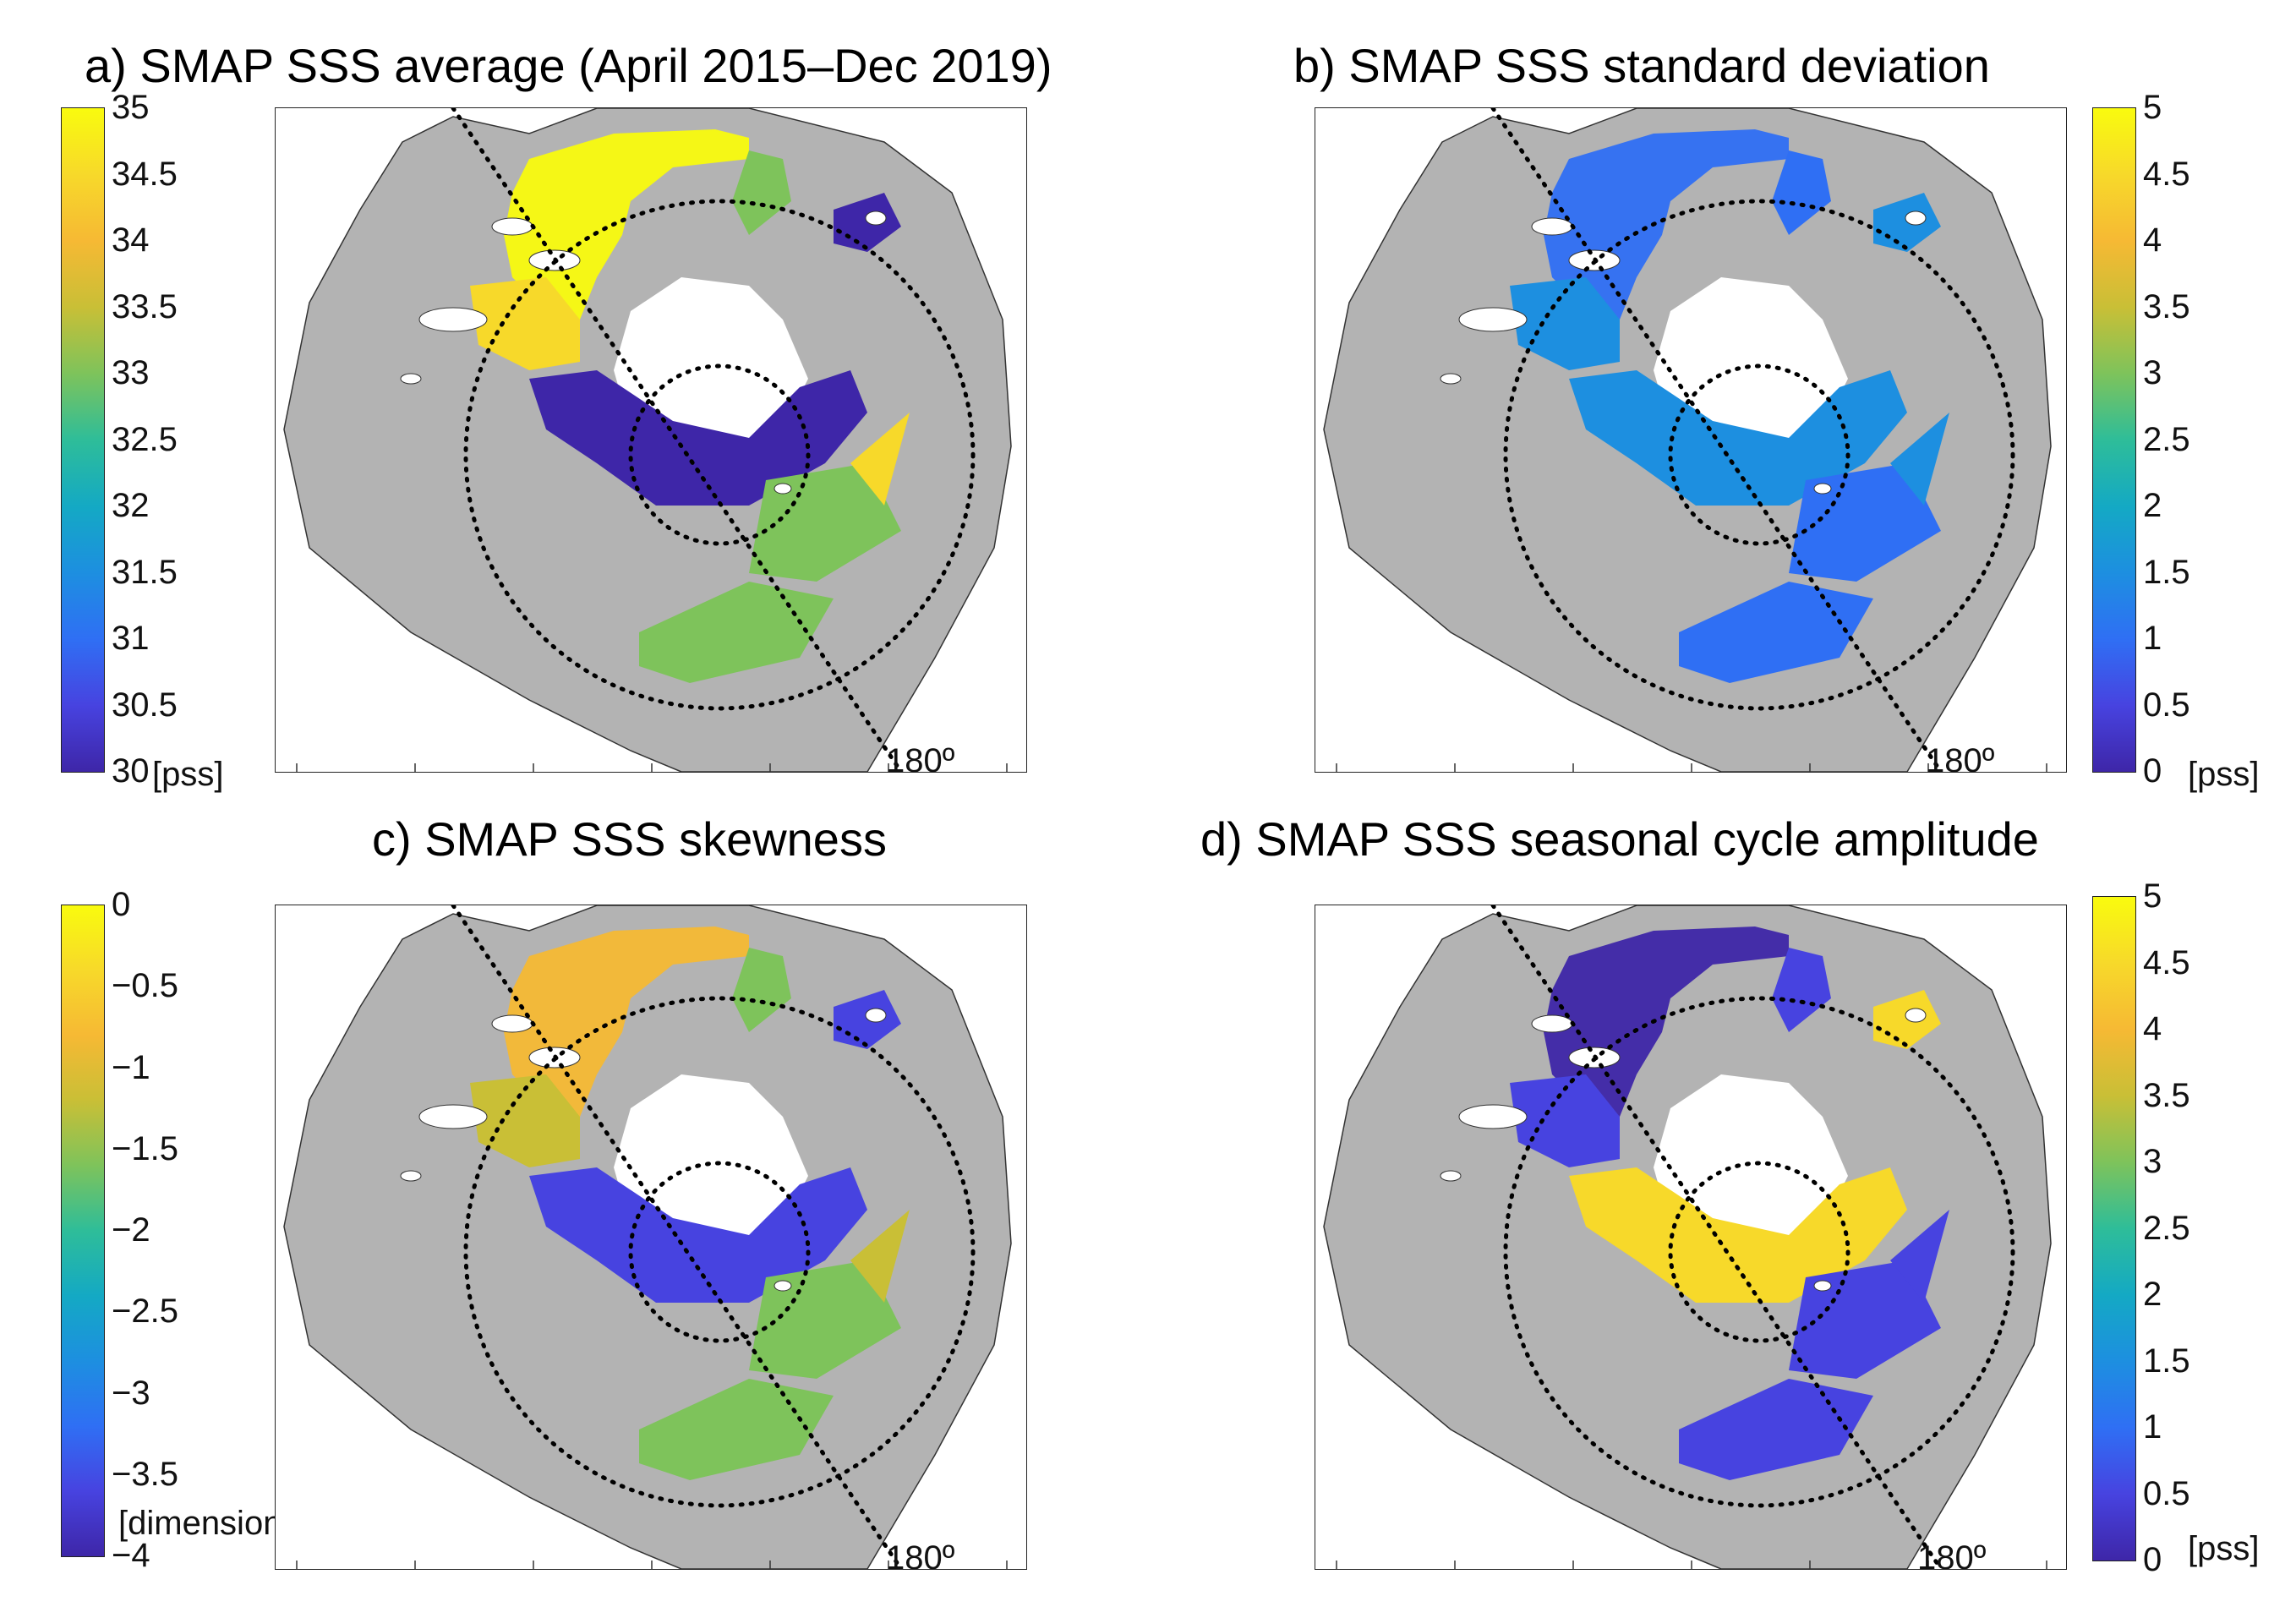 This screenshot has height=1607, width=2296. I want to click on panel-d-title: d) SMAP SSS seasonal cycle amplitude, so click(1619, 839).